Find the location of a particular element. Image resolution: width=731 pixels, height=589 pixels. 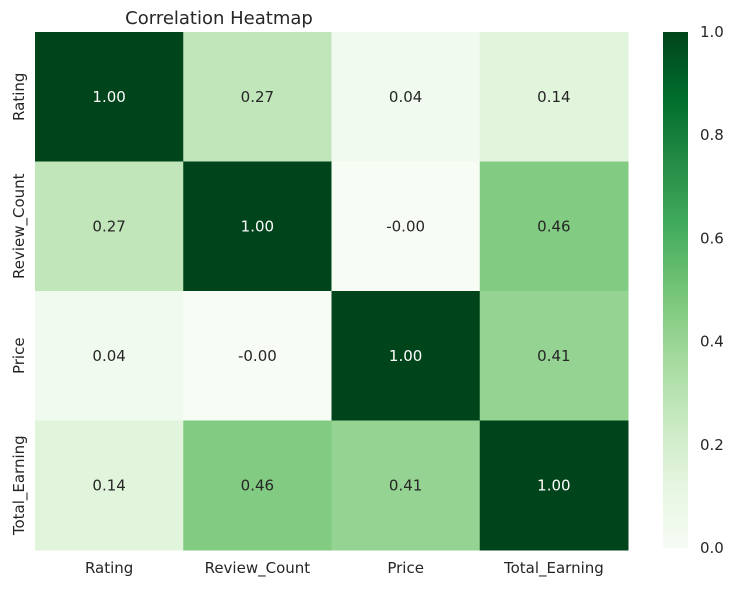

y-tick-label: Rating is located at coordinates (19, 97).